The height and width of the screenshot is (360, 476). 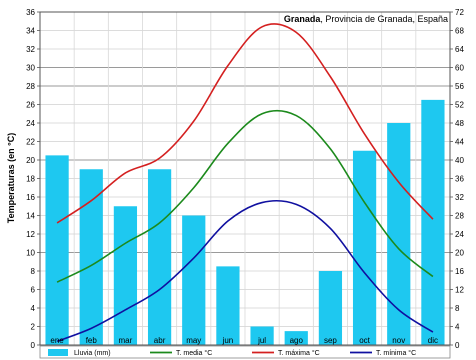 I want to click on y-tick-right-label: 0, so click(x=457, y=345).